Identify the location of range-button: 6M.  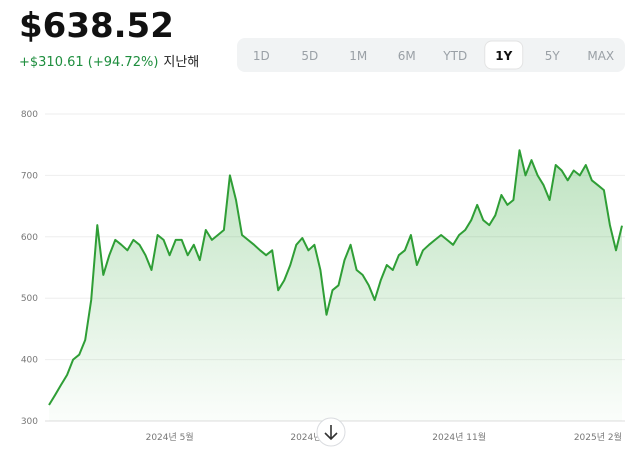
(407, 56).